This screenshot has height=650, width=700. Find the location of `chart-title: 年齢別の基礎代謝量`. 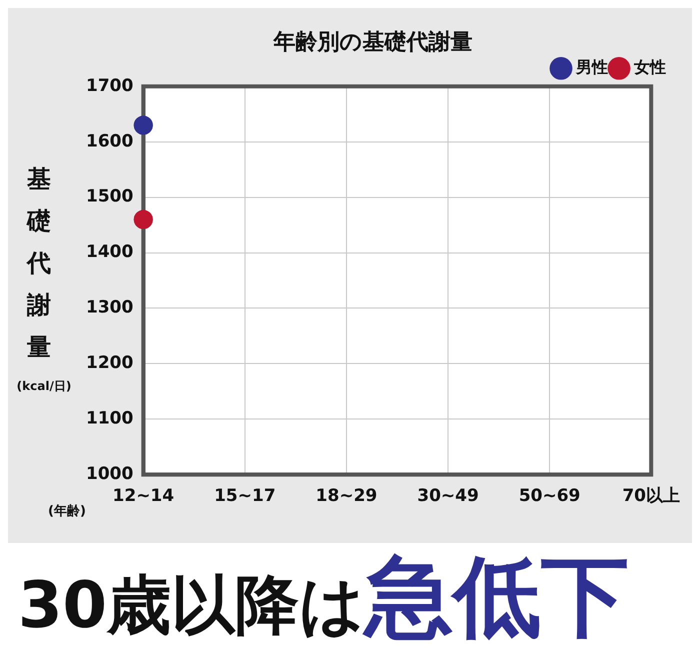

chart-title: 年齢別の基礎代謝量 is located at coordinates (372, 42).